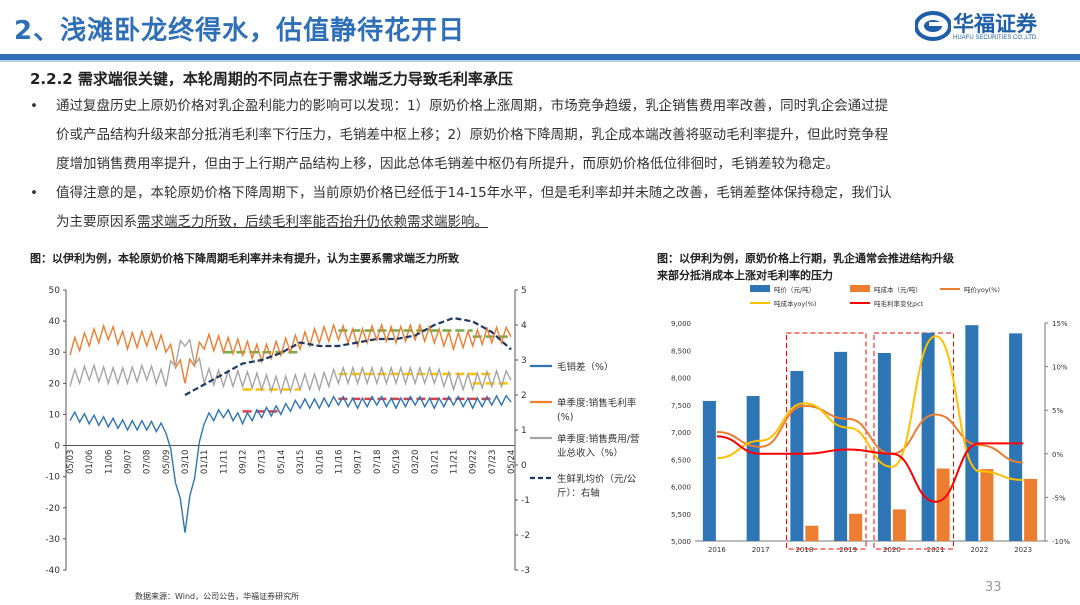 This screenshot has height=605, width=1080. Describe the element at coordinates (681, 460) in the screenshot. I see `y-tick-label: 6,500` at that location.